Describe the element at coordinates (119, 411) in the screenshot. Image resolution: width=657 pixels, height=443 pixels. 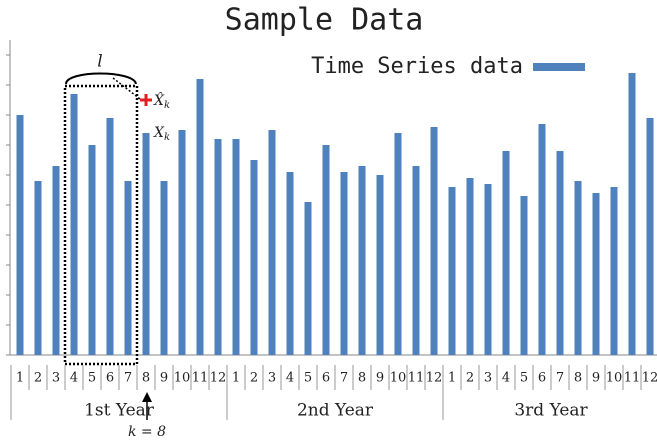
I see `group-label: 1st Year` at that location.